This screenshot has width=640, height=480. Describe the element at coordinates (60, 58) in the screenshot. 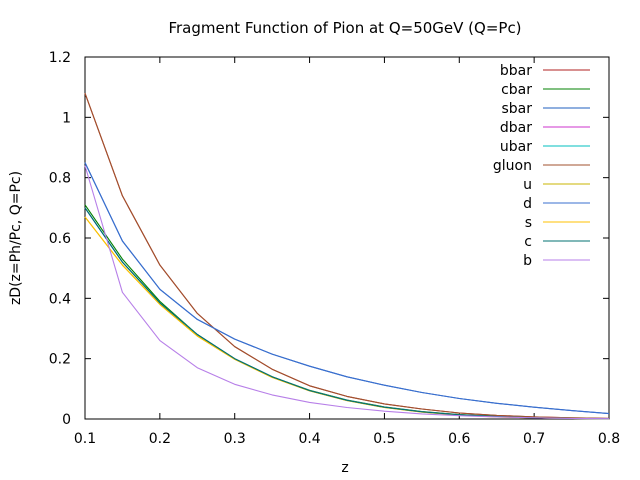

I see `y-tick-label: 1.2` at that location.